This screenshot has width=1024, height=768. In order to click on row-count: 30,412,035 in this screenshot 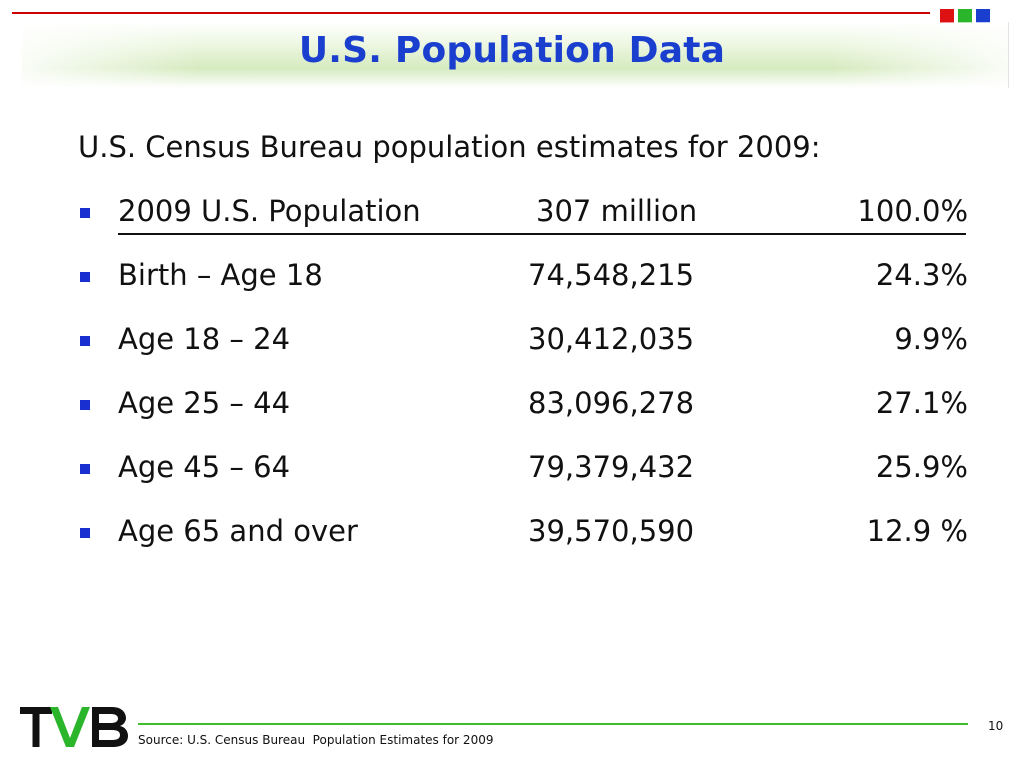, I will do `click(611, 339)`.